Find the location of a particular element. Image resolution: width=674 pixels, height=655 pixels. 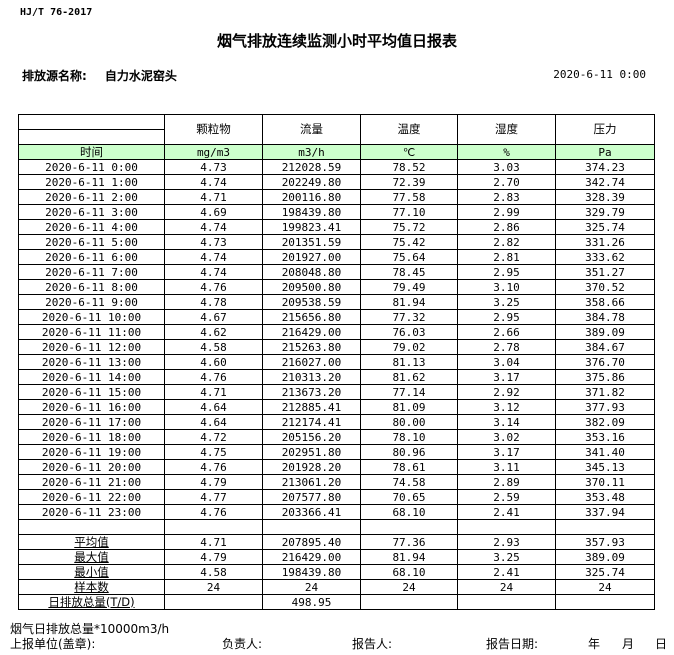

unit-cell: % is located at coordinates (506, 152).